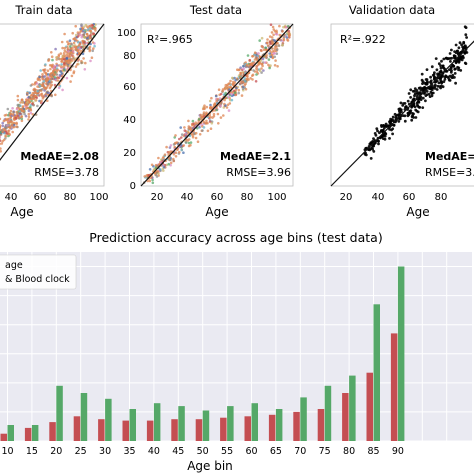 Image resolution: width=474 pixels, height=474 pixels. I want to click on train-xlabel: Age, so click(21, 212).